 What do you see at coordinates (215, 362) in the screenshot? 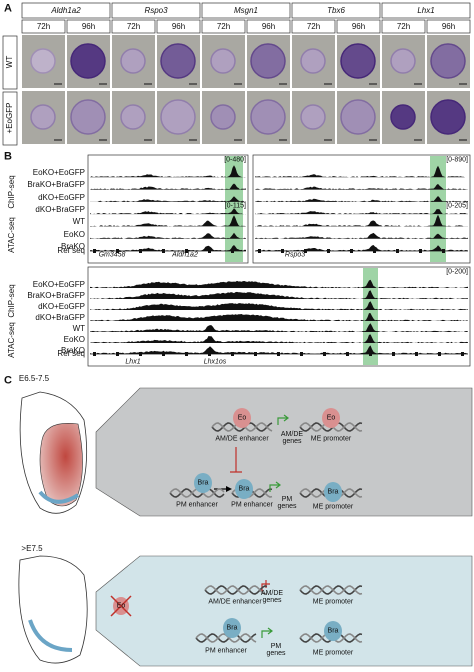
I see `gene-name: Lhx1os` at bounding box center [215, 362].